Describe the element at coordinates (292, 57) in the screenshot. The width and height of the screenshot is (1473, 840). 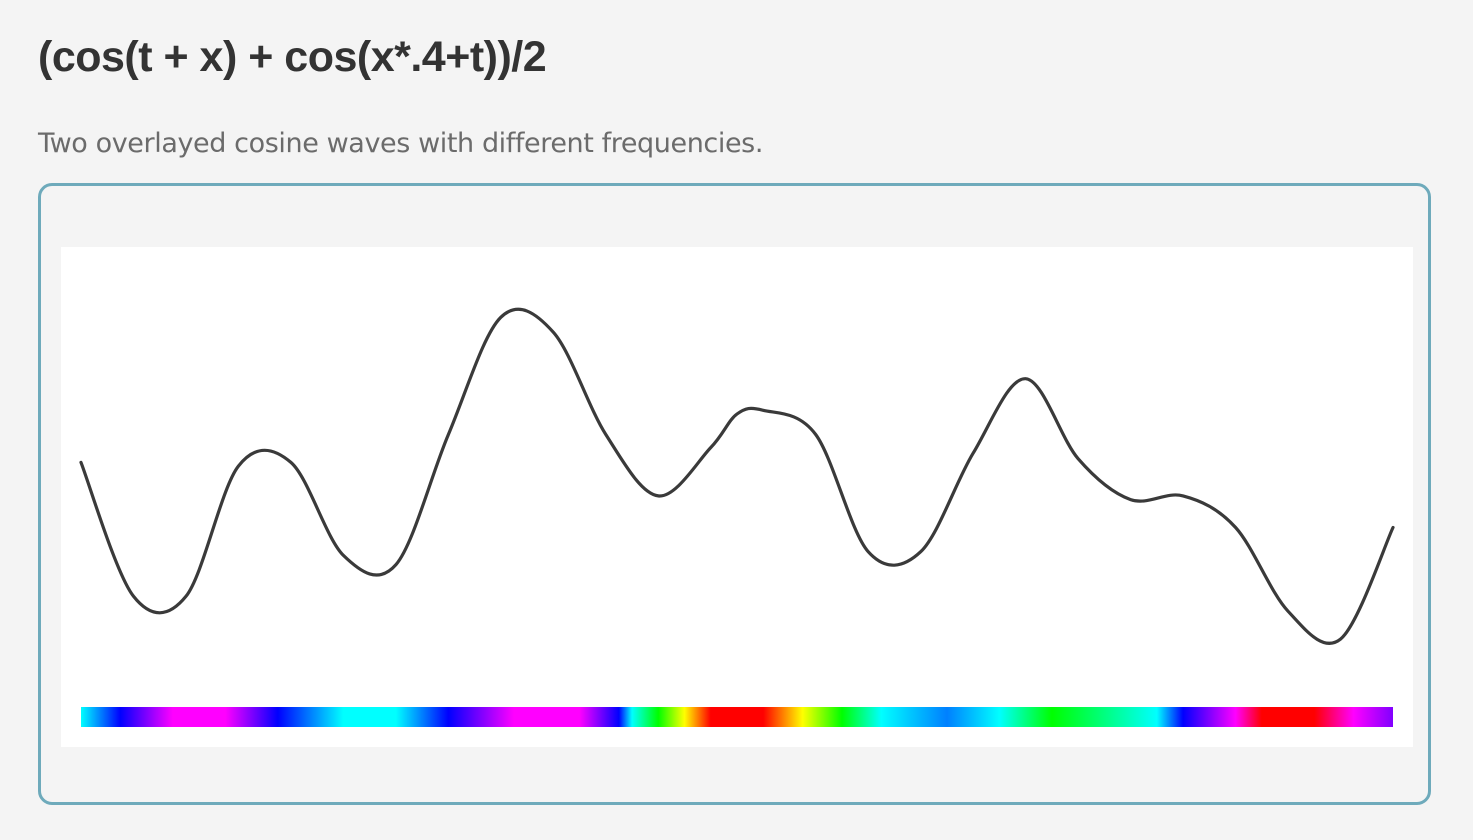
I see `page-title: (cos(t + x) + cos(x*.4+t))/2` at that location.